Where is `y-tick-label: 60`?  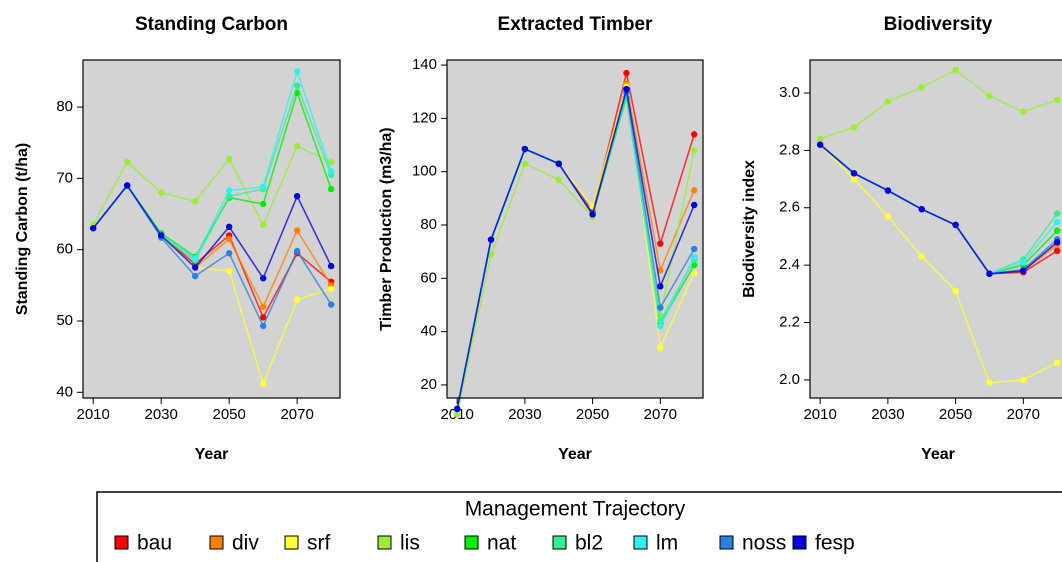
y-tick-label: 60 is located at coordinates (64, 249).